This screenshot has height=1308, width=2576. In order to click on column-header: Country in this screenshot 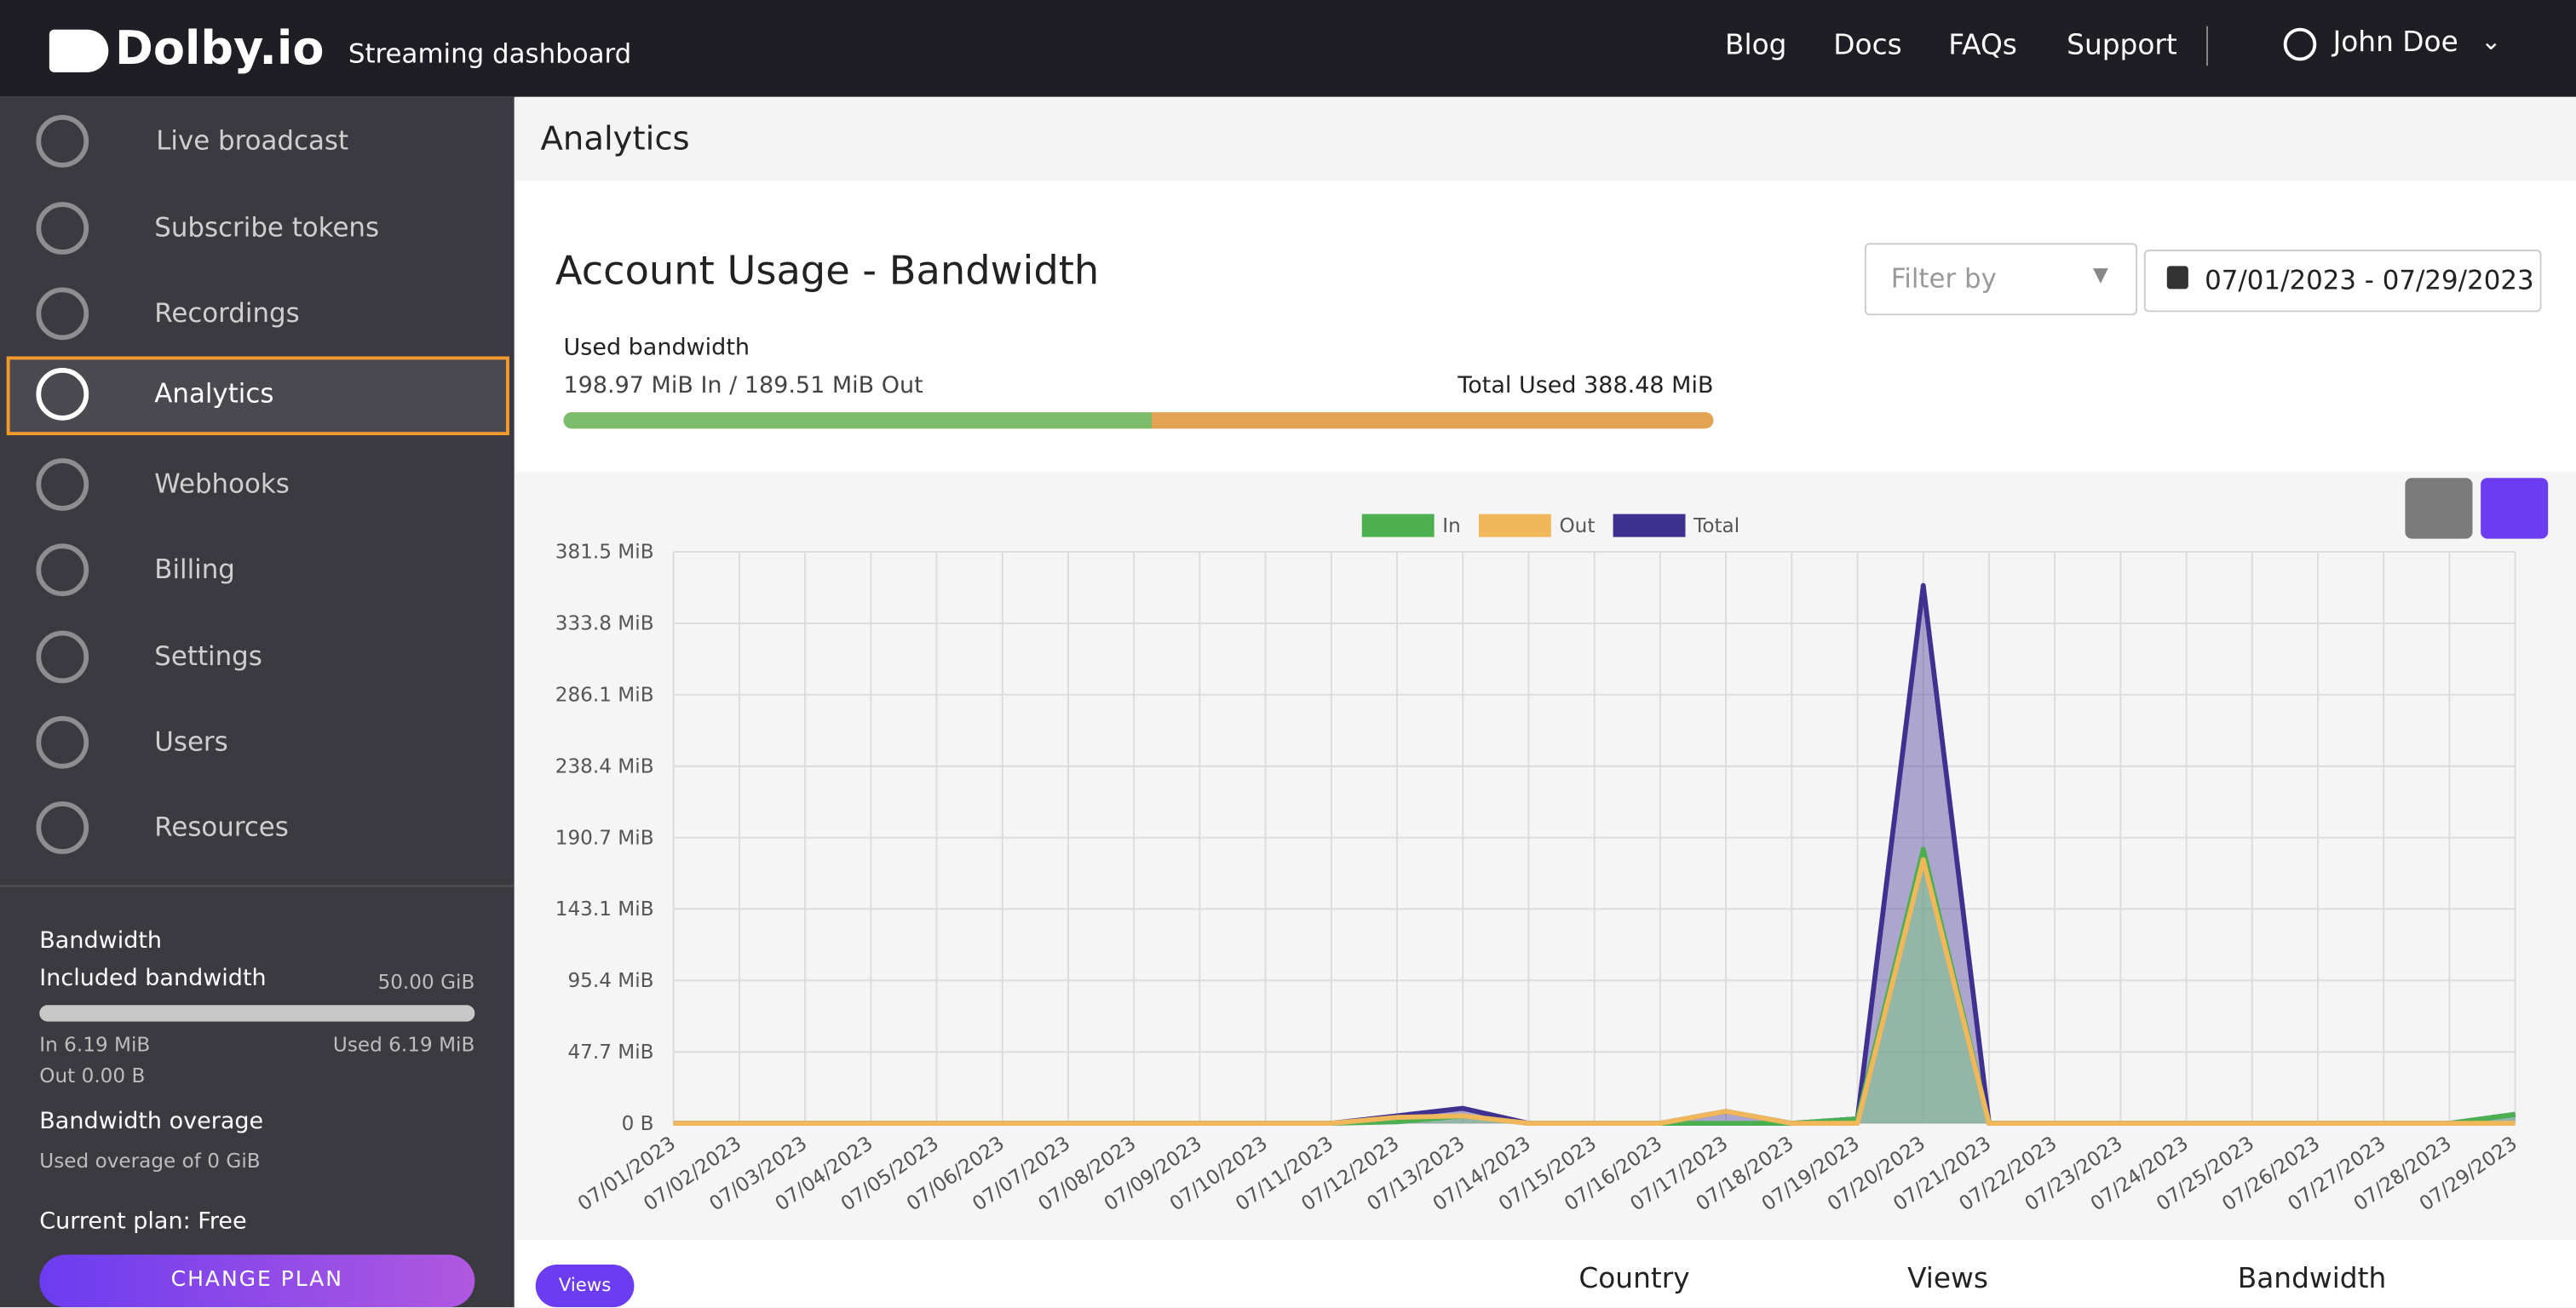, I will do `click(1634, 1279)`.